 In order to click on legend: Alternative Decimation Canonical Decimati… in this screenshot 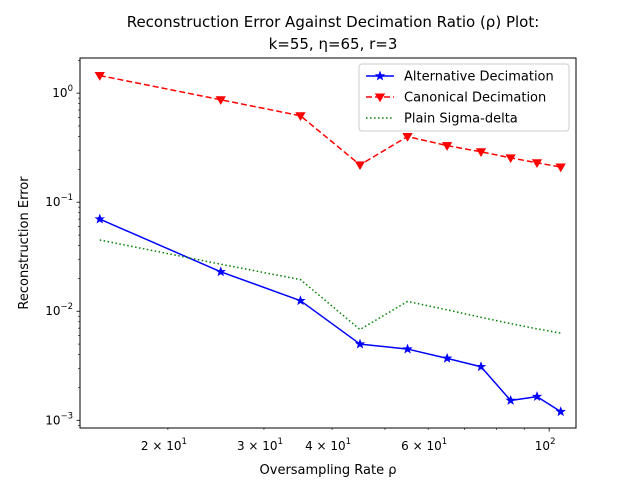, I will do `click(464, 97)`.